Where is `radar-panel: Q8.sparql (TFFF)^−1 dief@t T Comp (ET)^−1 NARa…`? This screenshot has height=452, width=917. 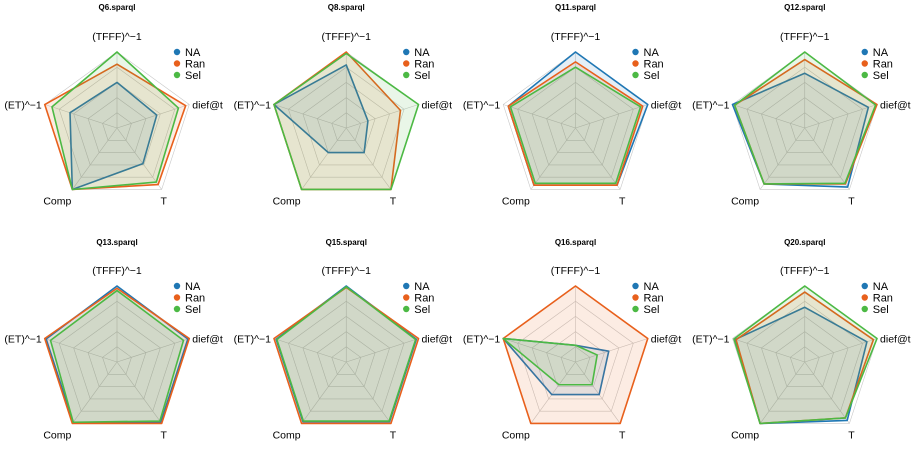 radar-panel: Q8.sparql (TFFF)^−1 dief@t T Comp (ET)^−1 NARa… is located at coordinates (343, 105).